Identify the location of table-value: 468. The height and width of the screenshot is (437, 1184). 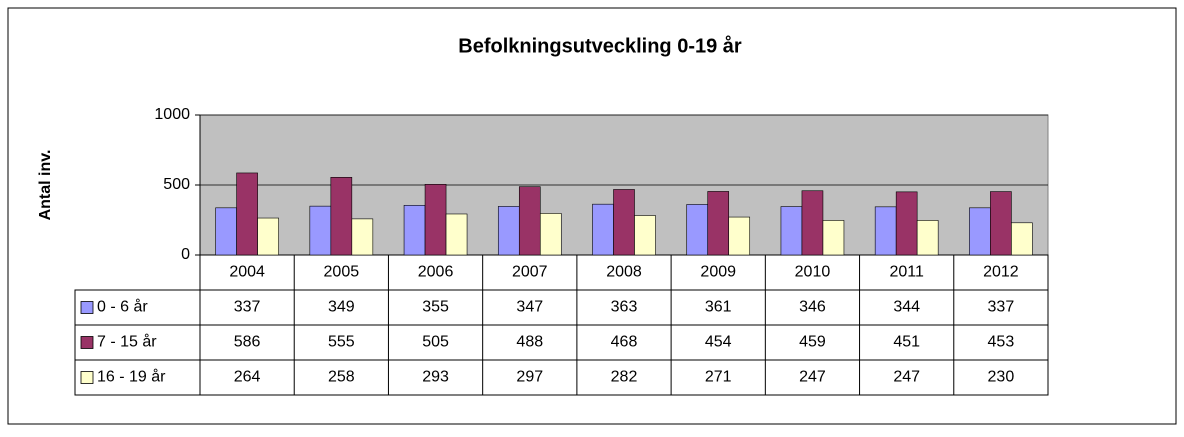
(624, 342).